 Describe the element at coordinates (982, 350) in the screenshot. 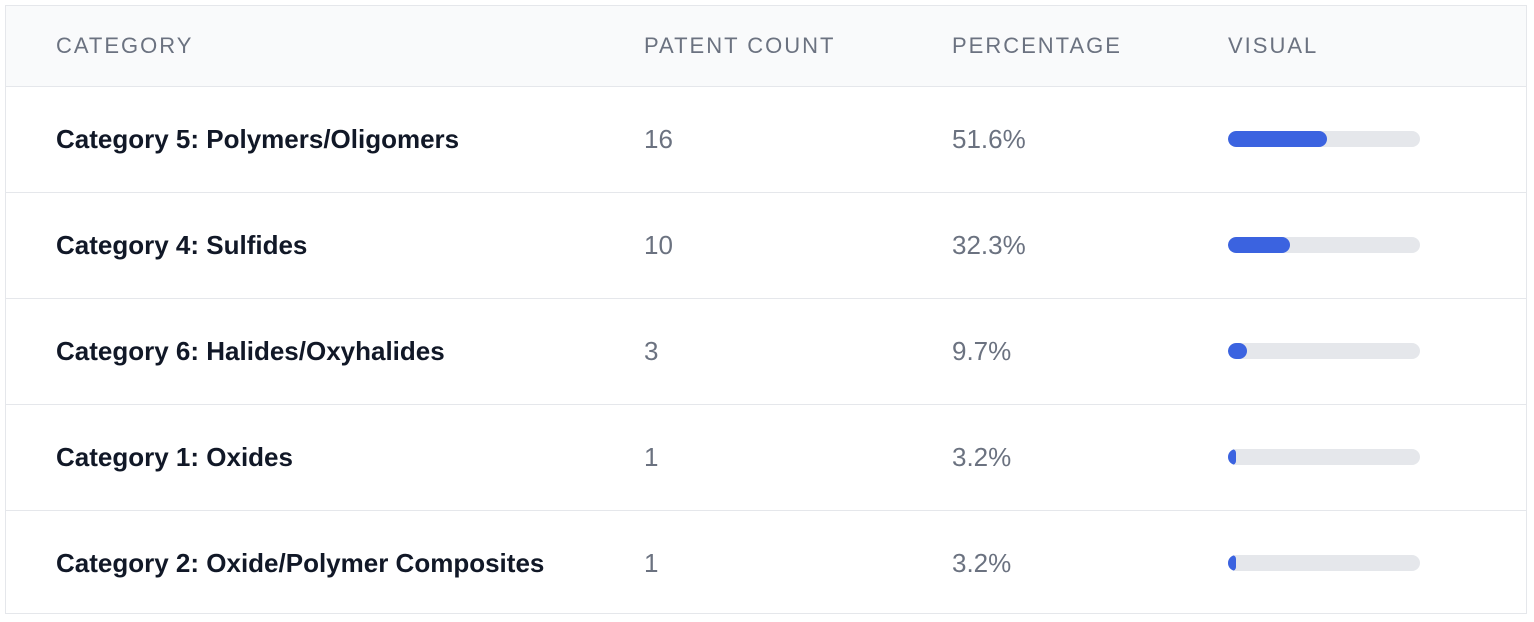

I see `percentage-cell: 9.7%` at that location.